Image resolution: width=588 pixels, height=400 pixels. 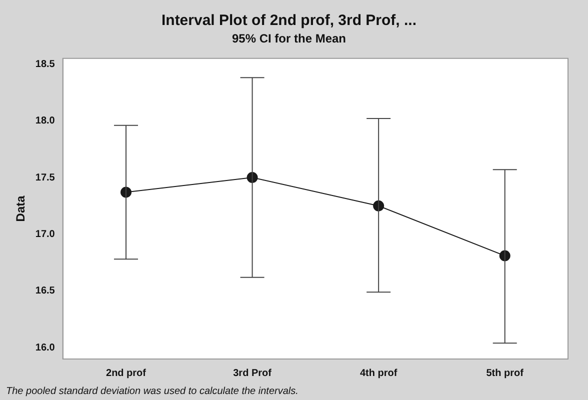 I want to click on y-tick-label: 17.5, so click(x=45, y=178).